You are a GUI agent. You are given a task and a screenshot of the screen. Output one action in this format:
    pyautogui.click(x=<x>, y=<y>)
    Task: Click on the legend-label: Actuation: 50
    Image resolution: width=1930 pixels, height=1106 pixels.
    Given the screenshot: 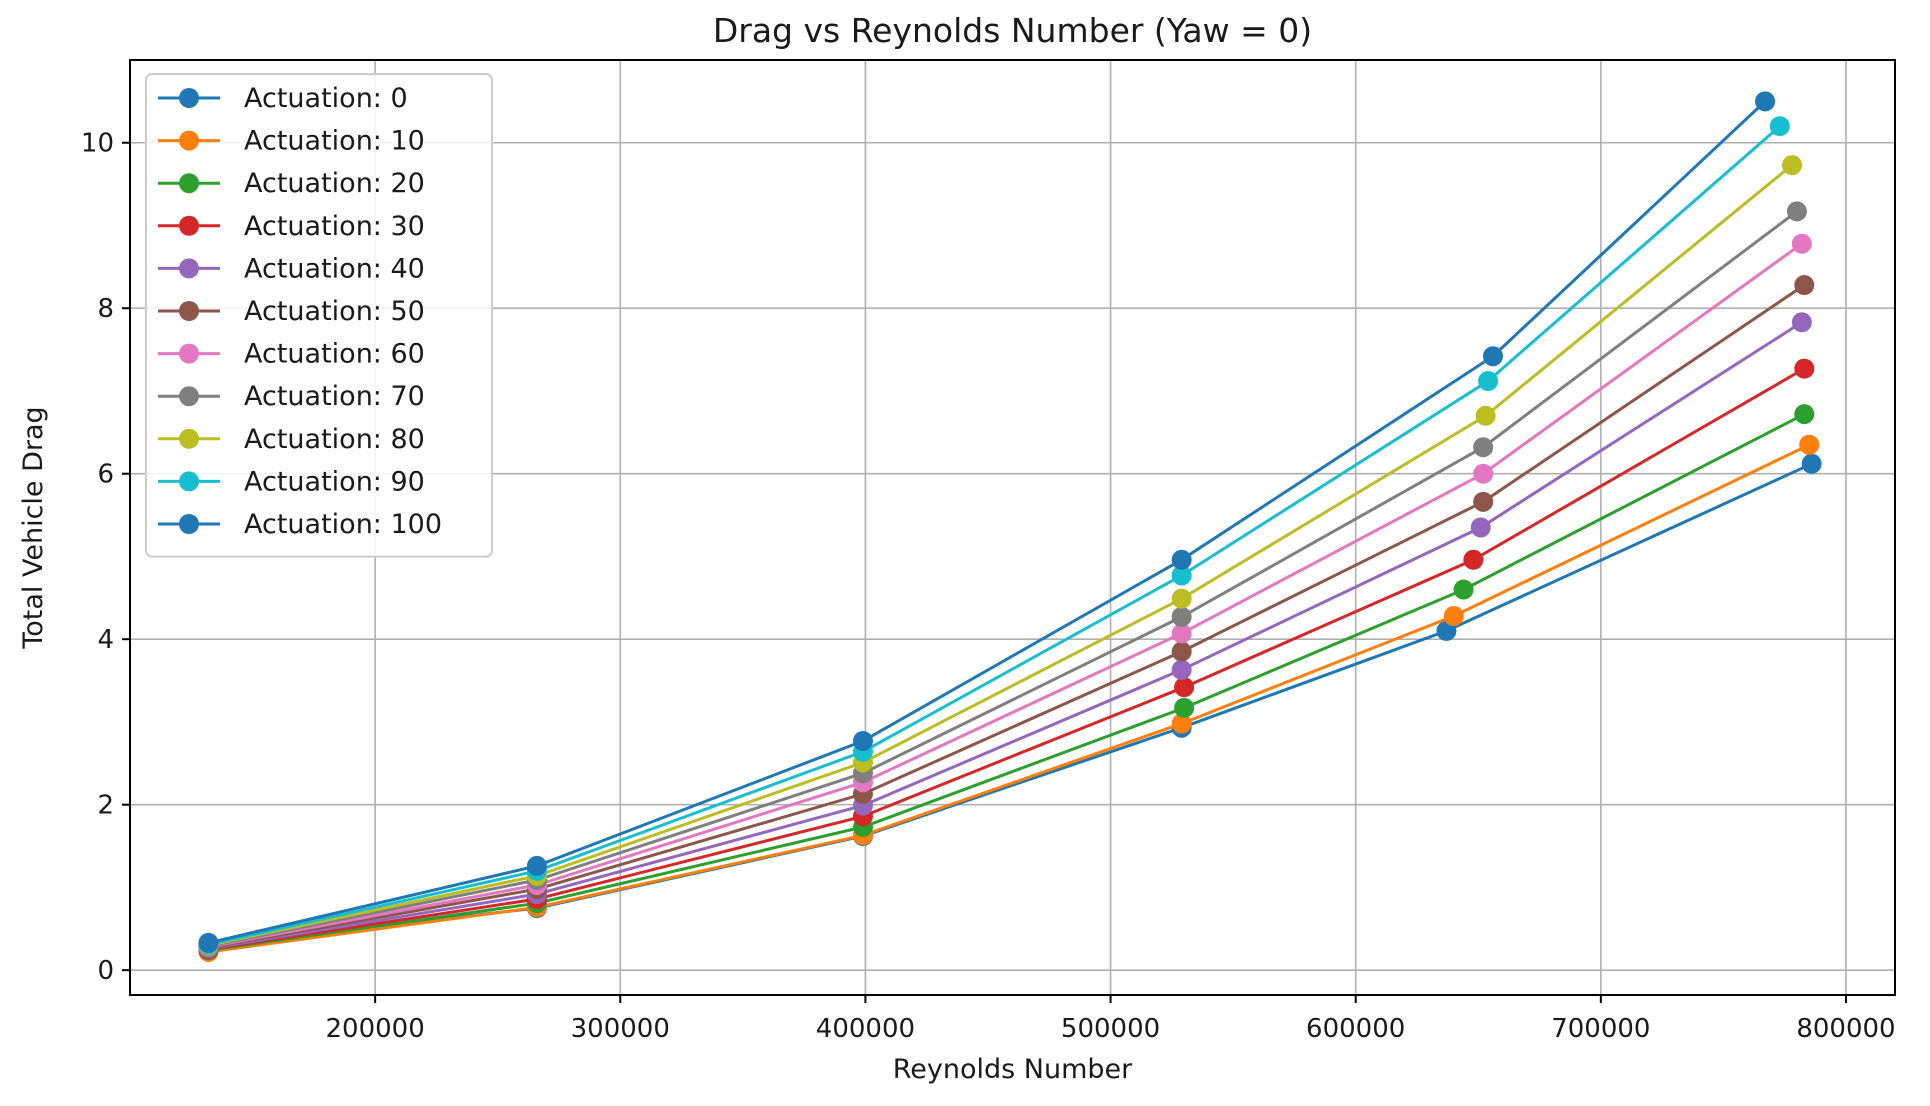 What is the action you would take?
    pyautogui.click(x=334, y=311)
    